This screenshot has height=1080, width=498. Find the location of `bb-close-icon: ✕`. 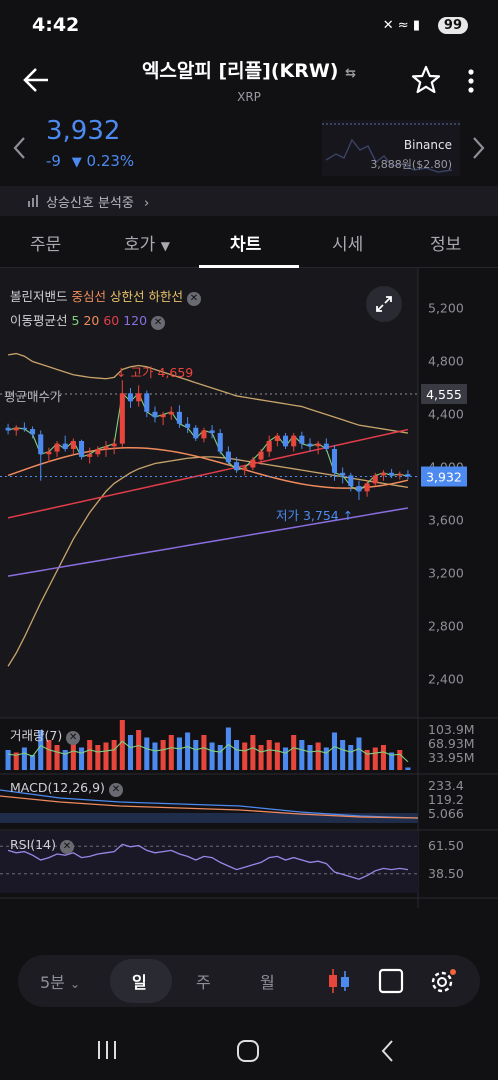

bb-close-icon: ✕ is located at coordinates (194, 299).